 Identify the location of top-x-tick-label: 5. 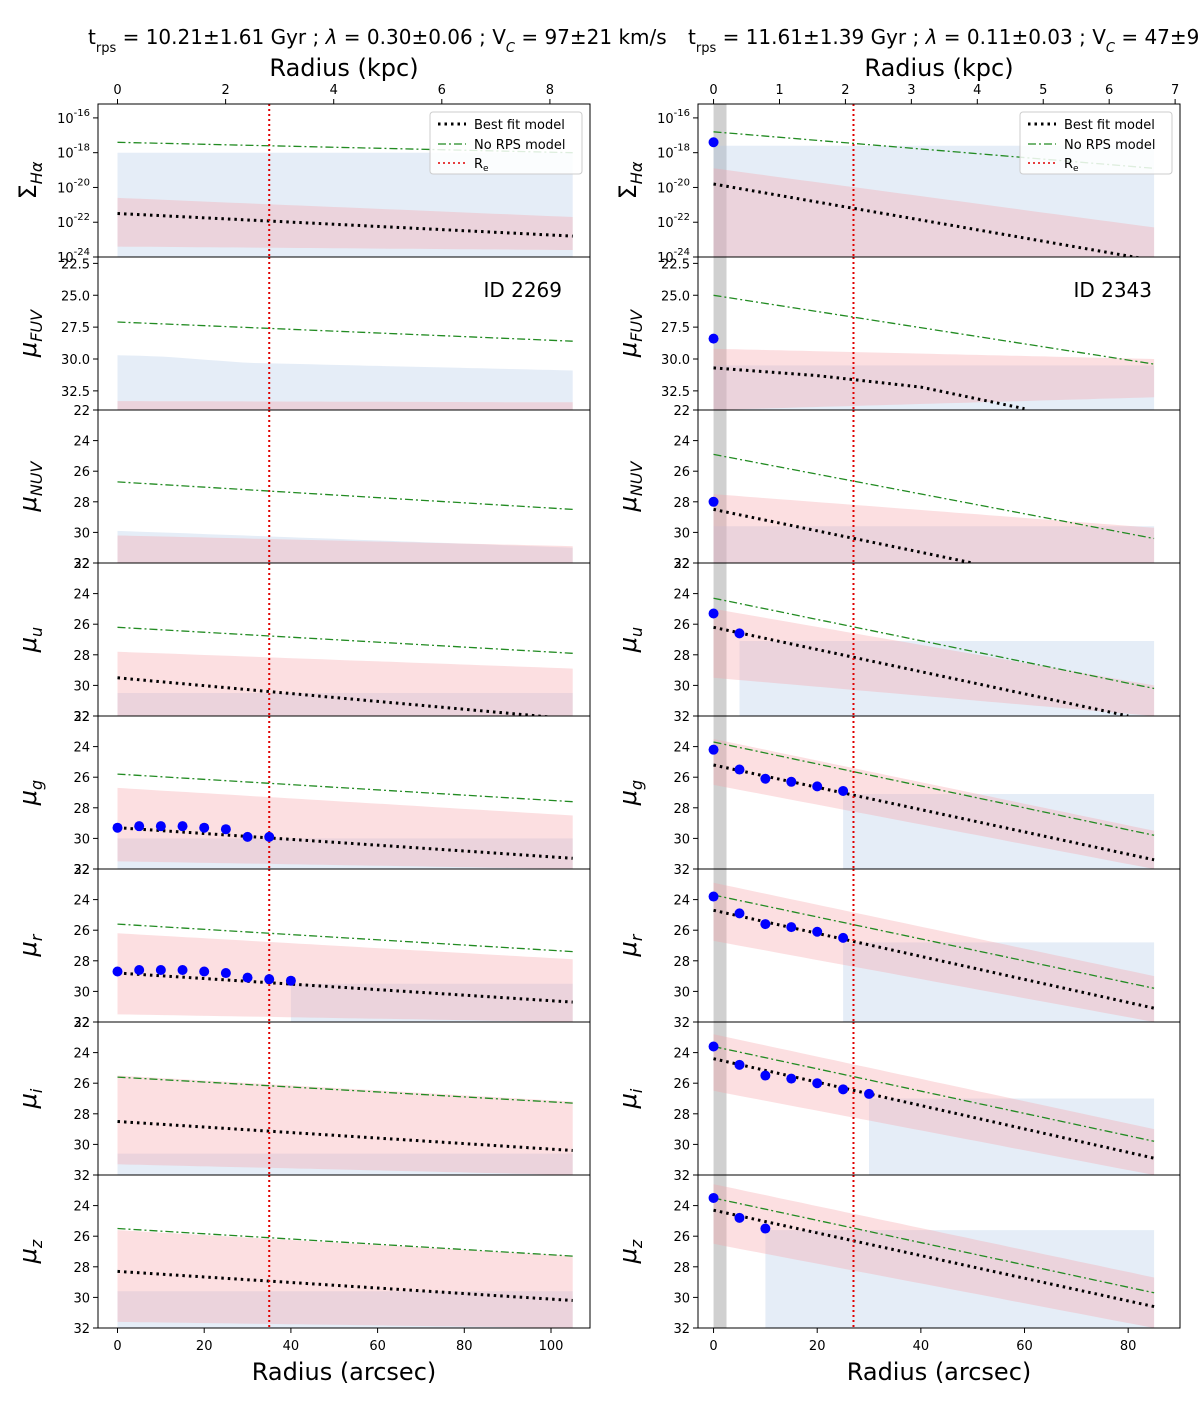
(1043, 90).